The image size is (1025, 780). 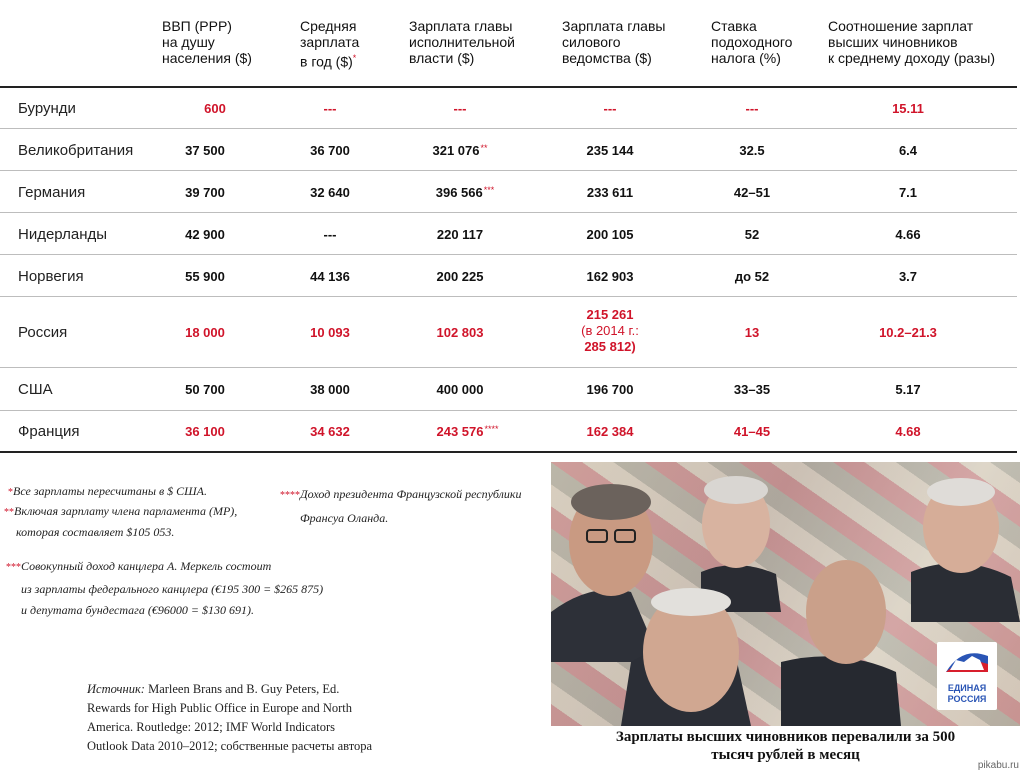 What do you see at coordinates (108, 491) in the screenshot?
I see `footnote-1: *Все зарплаты пересчитаны в $ США.` at bounding box center [108, 491].